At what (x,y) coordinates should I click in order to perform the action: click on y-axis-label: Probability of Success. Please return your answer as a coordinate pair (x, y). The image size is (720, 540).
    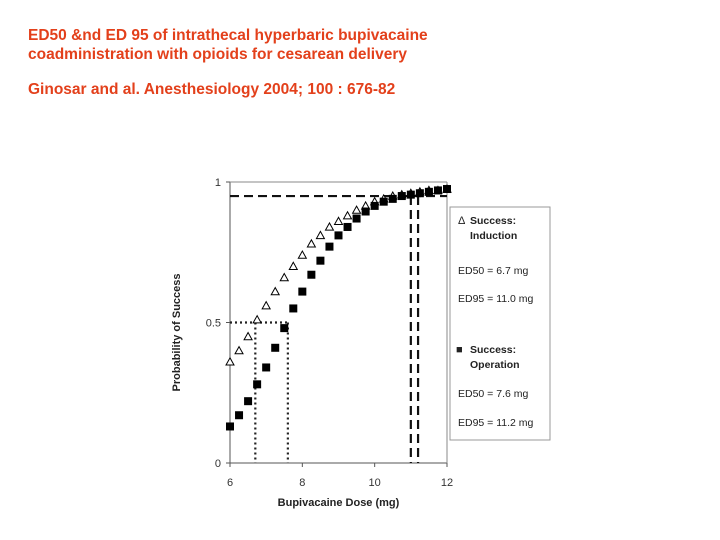
    Looking at the image, I should click on (177, 333).